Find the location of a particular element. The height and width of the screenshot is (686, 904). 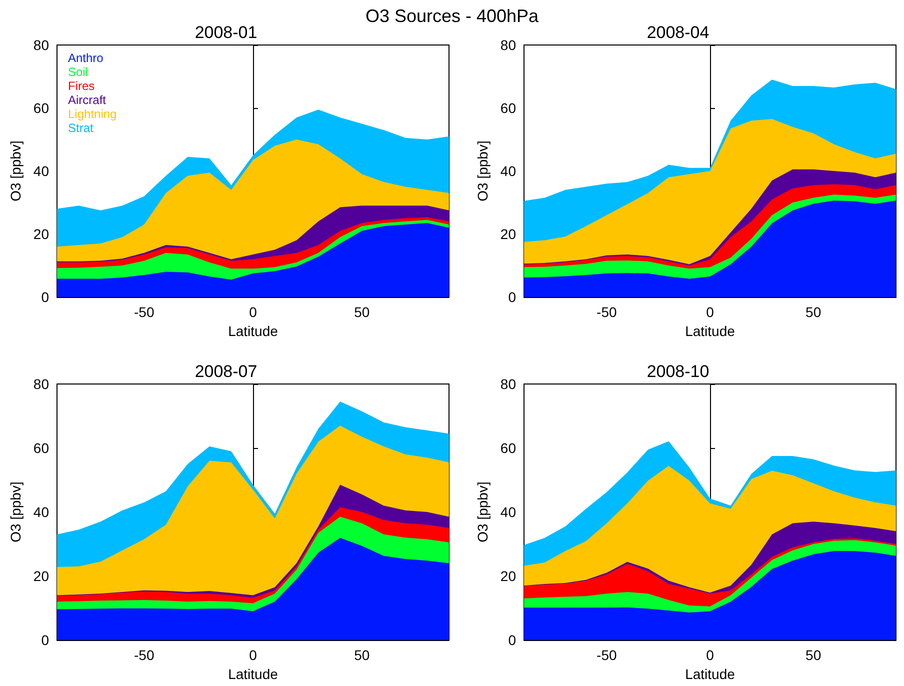

text: O3 Sources - 400hPa is located at coordinates (452, 16).